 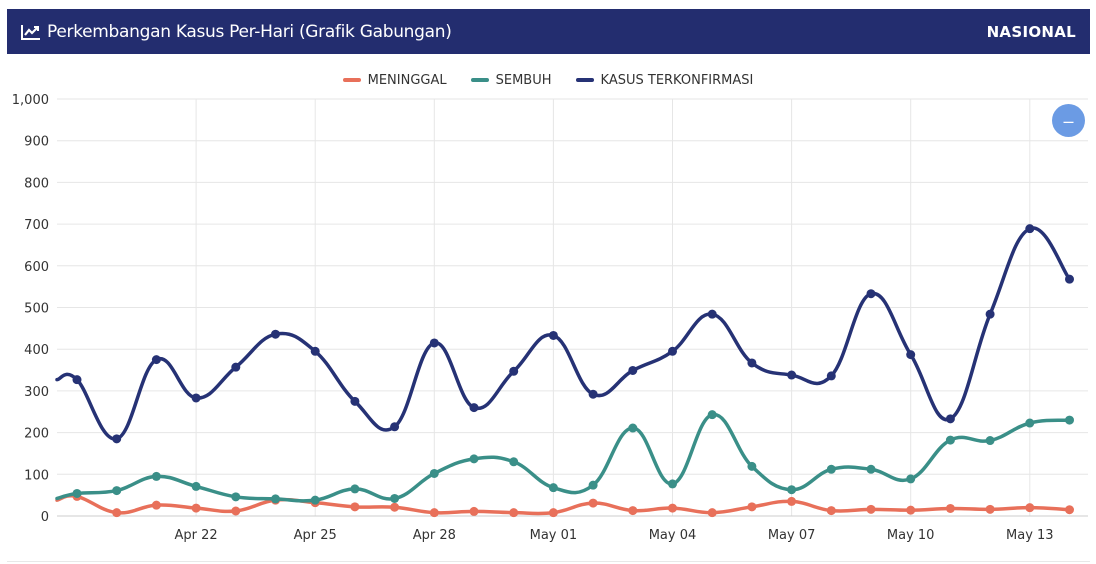 I want to click on legend-item-sembuh: SEMBUH, so click(x=511, y=80).